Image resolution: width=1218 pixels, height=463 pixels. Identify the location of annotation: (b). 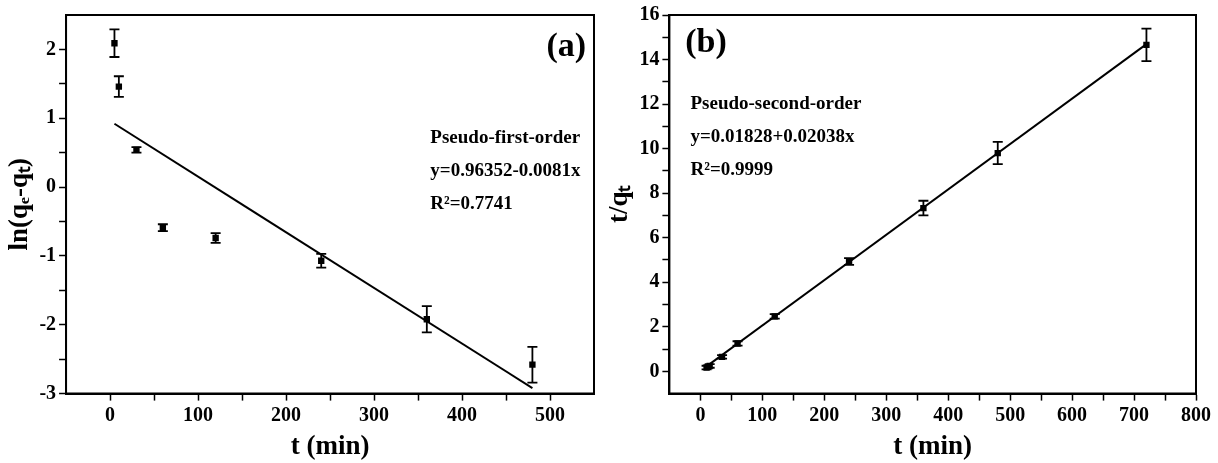
(706, 41).